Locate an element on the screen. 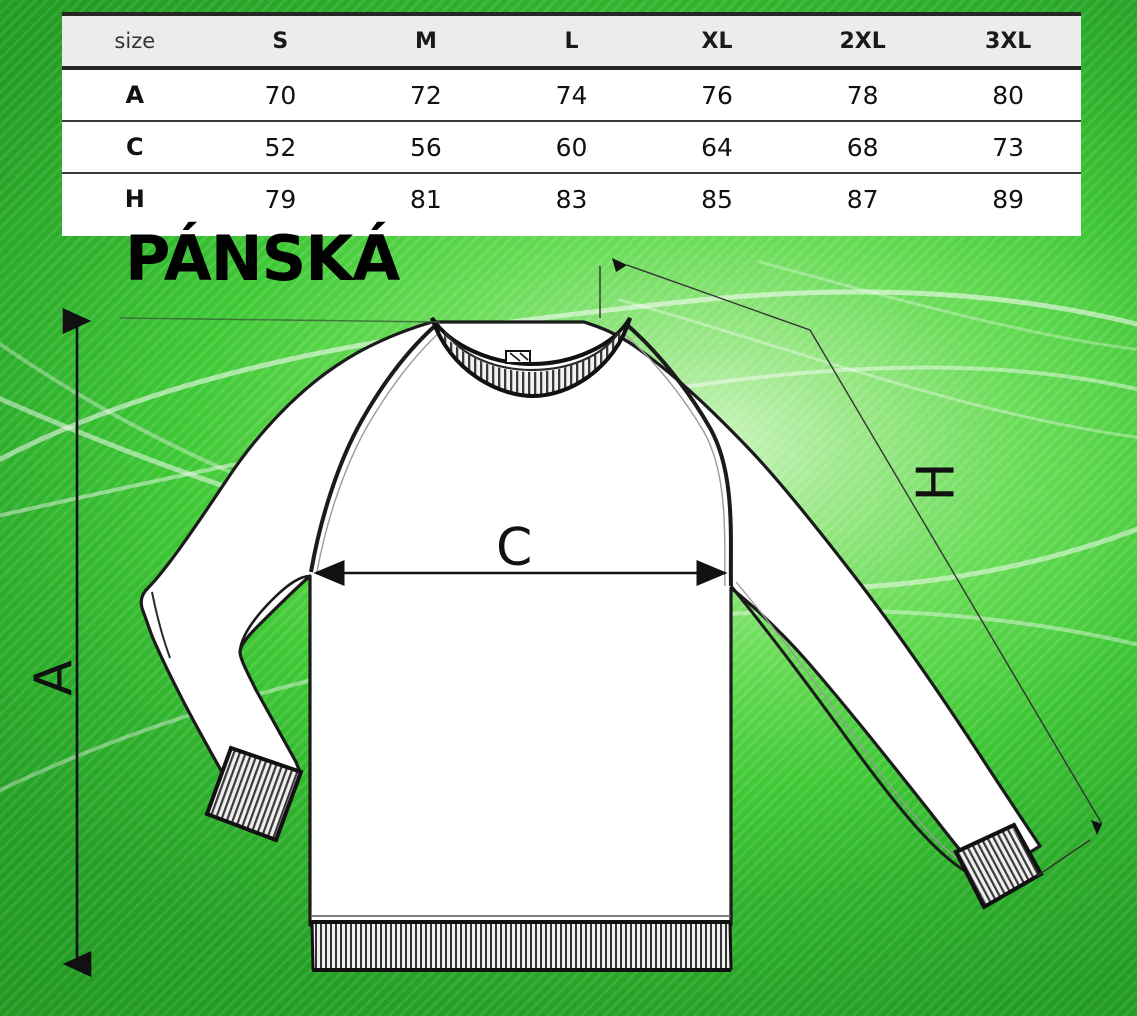 The width and height of the screenshot is (1137, 1016). cell-c-2xl: 68 is located at coordinates (862, 147).